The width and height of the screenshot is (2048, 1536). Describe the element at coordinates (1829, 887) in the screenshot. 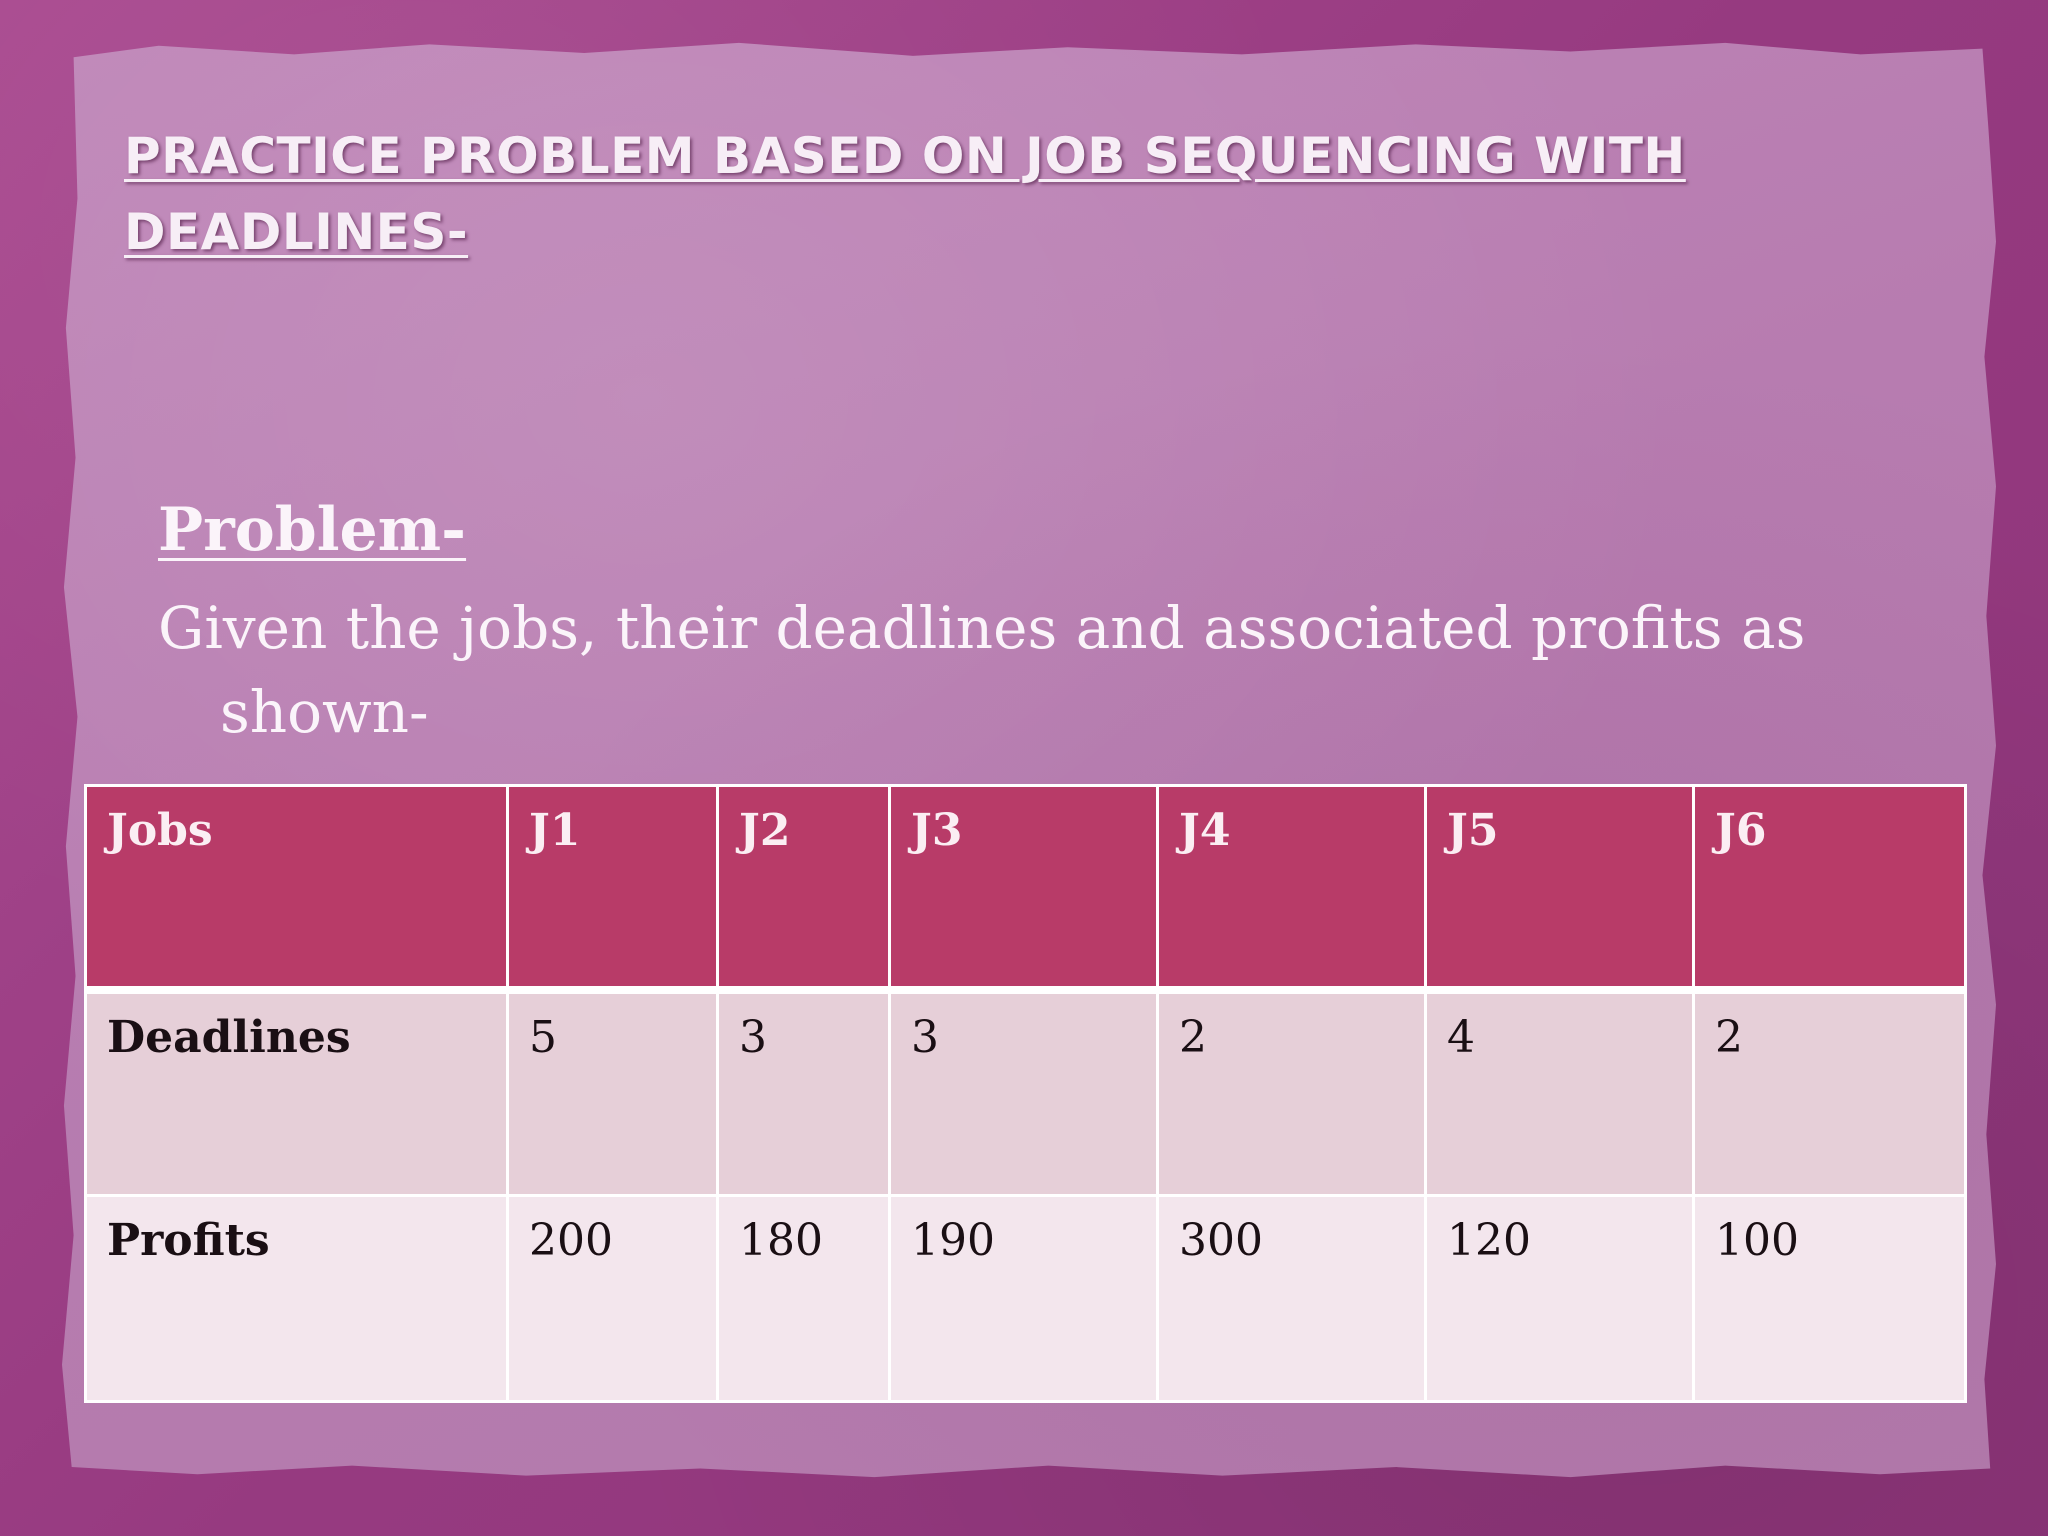

I see `header-cell-j6: J6` at that location.